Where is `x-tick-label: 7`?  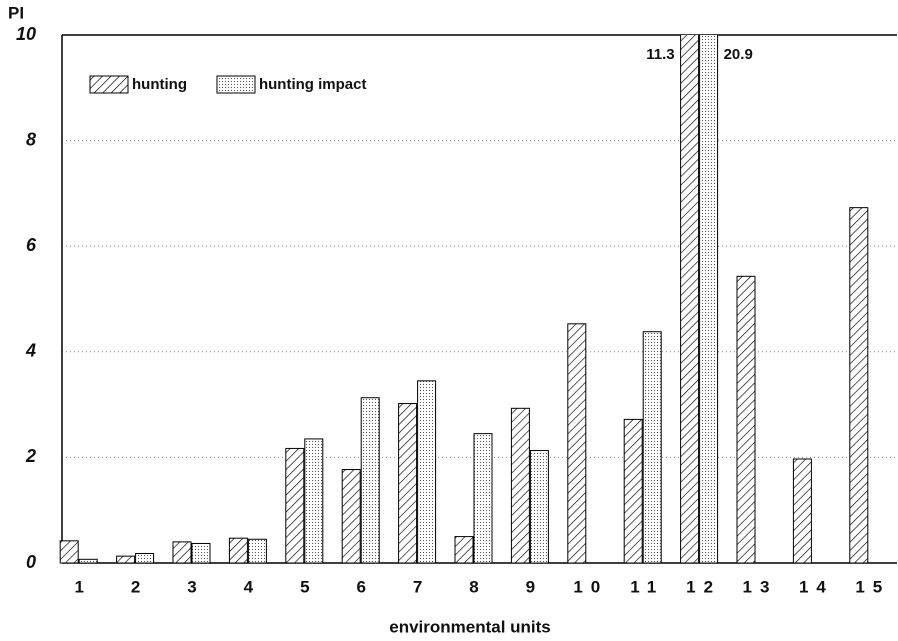 x-tick-label: 7 is located at coordinates (421, 586).